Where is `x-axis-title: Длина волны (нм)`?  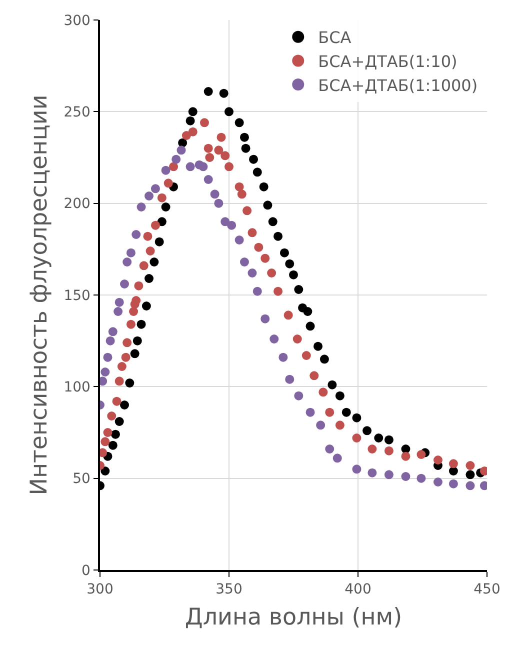
x-axis-title: Длина волны (нм) is located at coordinates (293, 617).